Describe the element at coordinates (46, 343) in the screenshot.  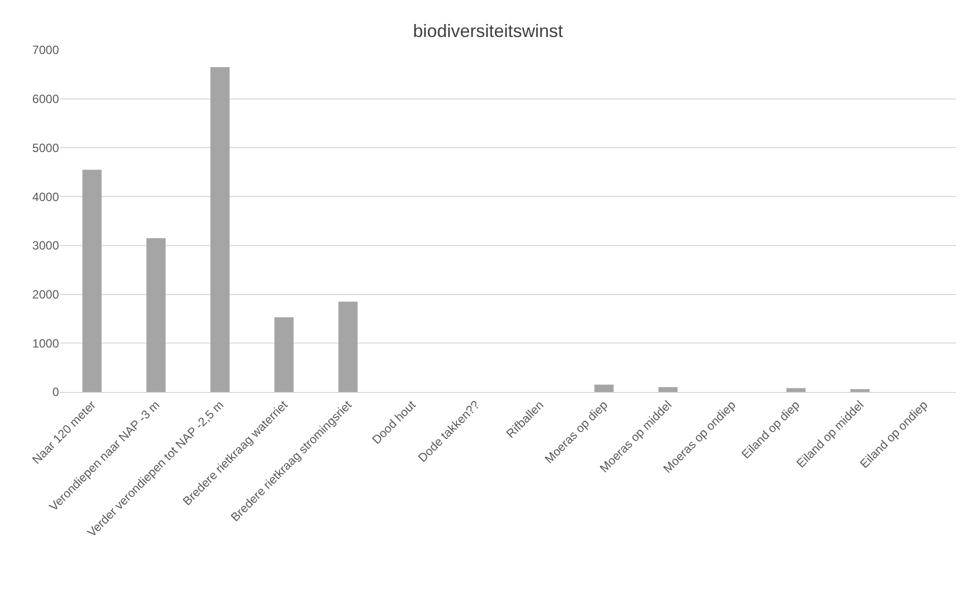
I see `y-tick-label: 1000` at that location.